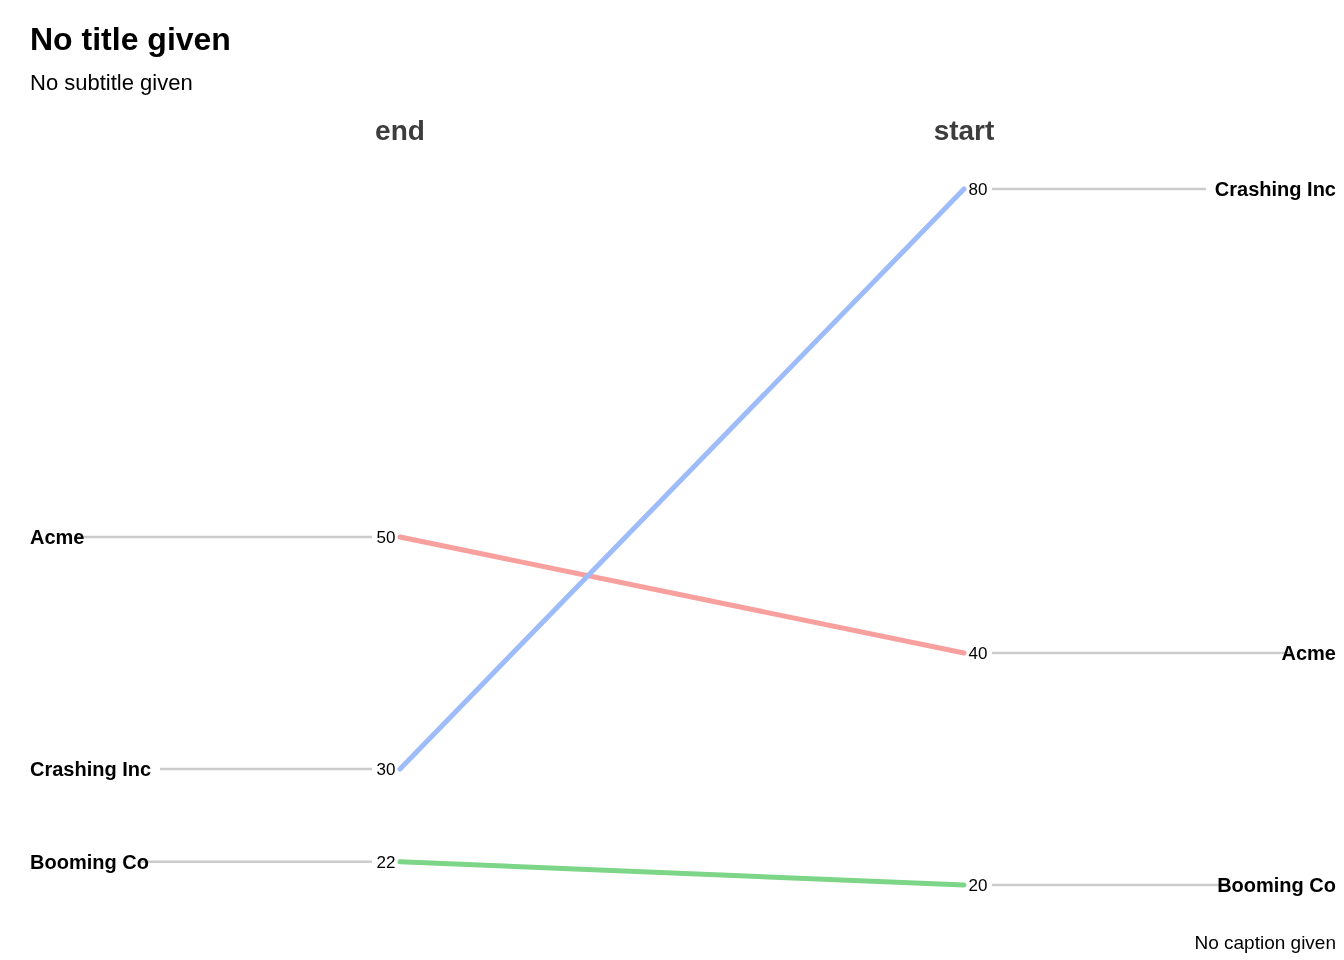  Describe the element at coordinates (386, 862) in the screenshot. I see `data-label: 22` at that location.